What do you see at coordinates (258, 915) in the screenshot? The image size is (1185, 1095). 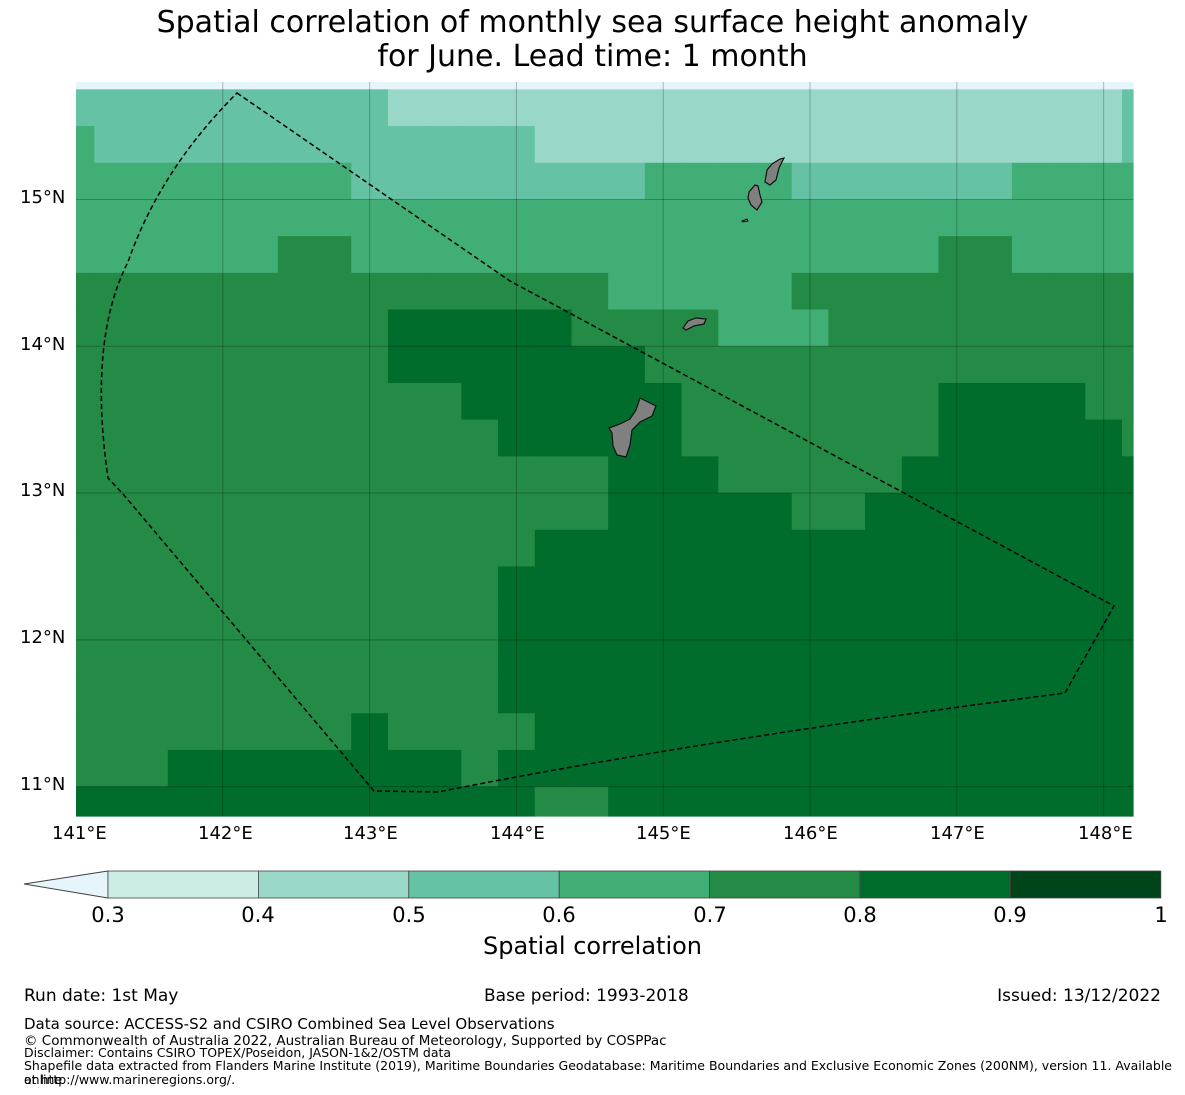 I see `colorbar-tick-label: 0.4` at bounding box center [258, 915].